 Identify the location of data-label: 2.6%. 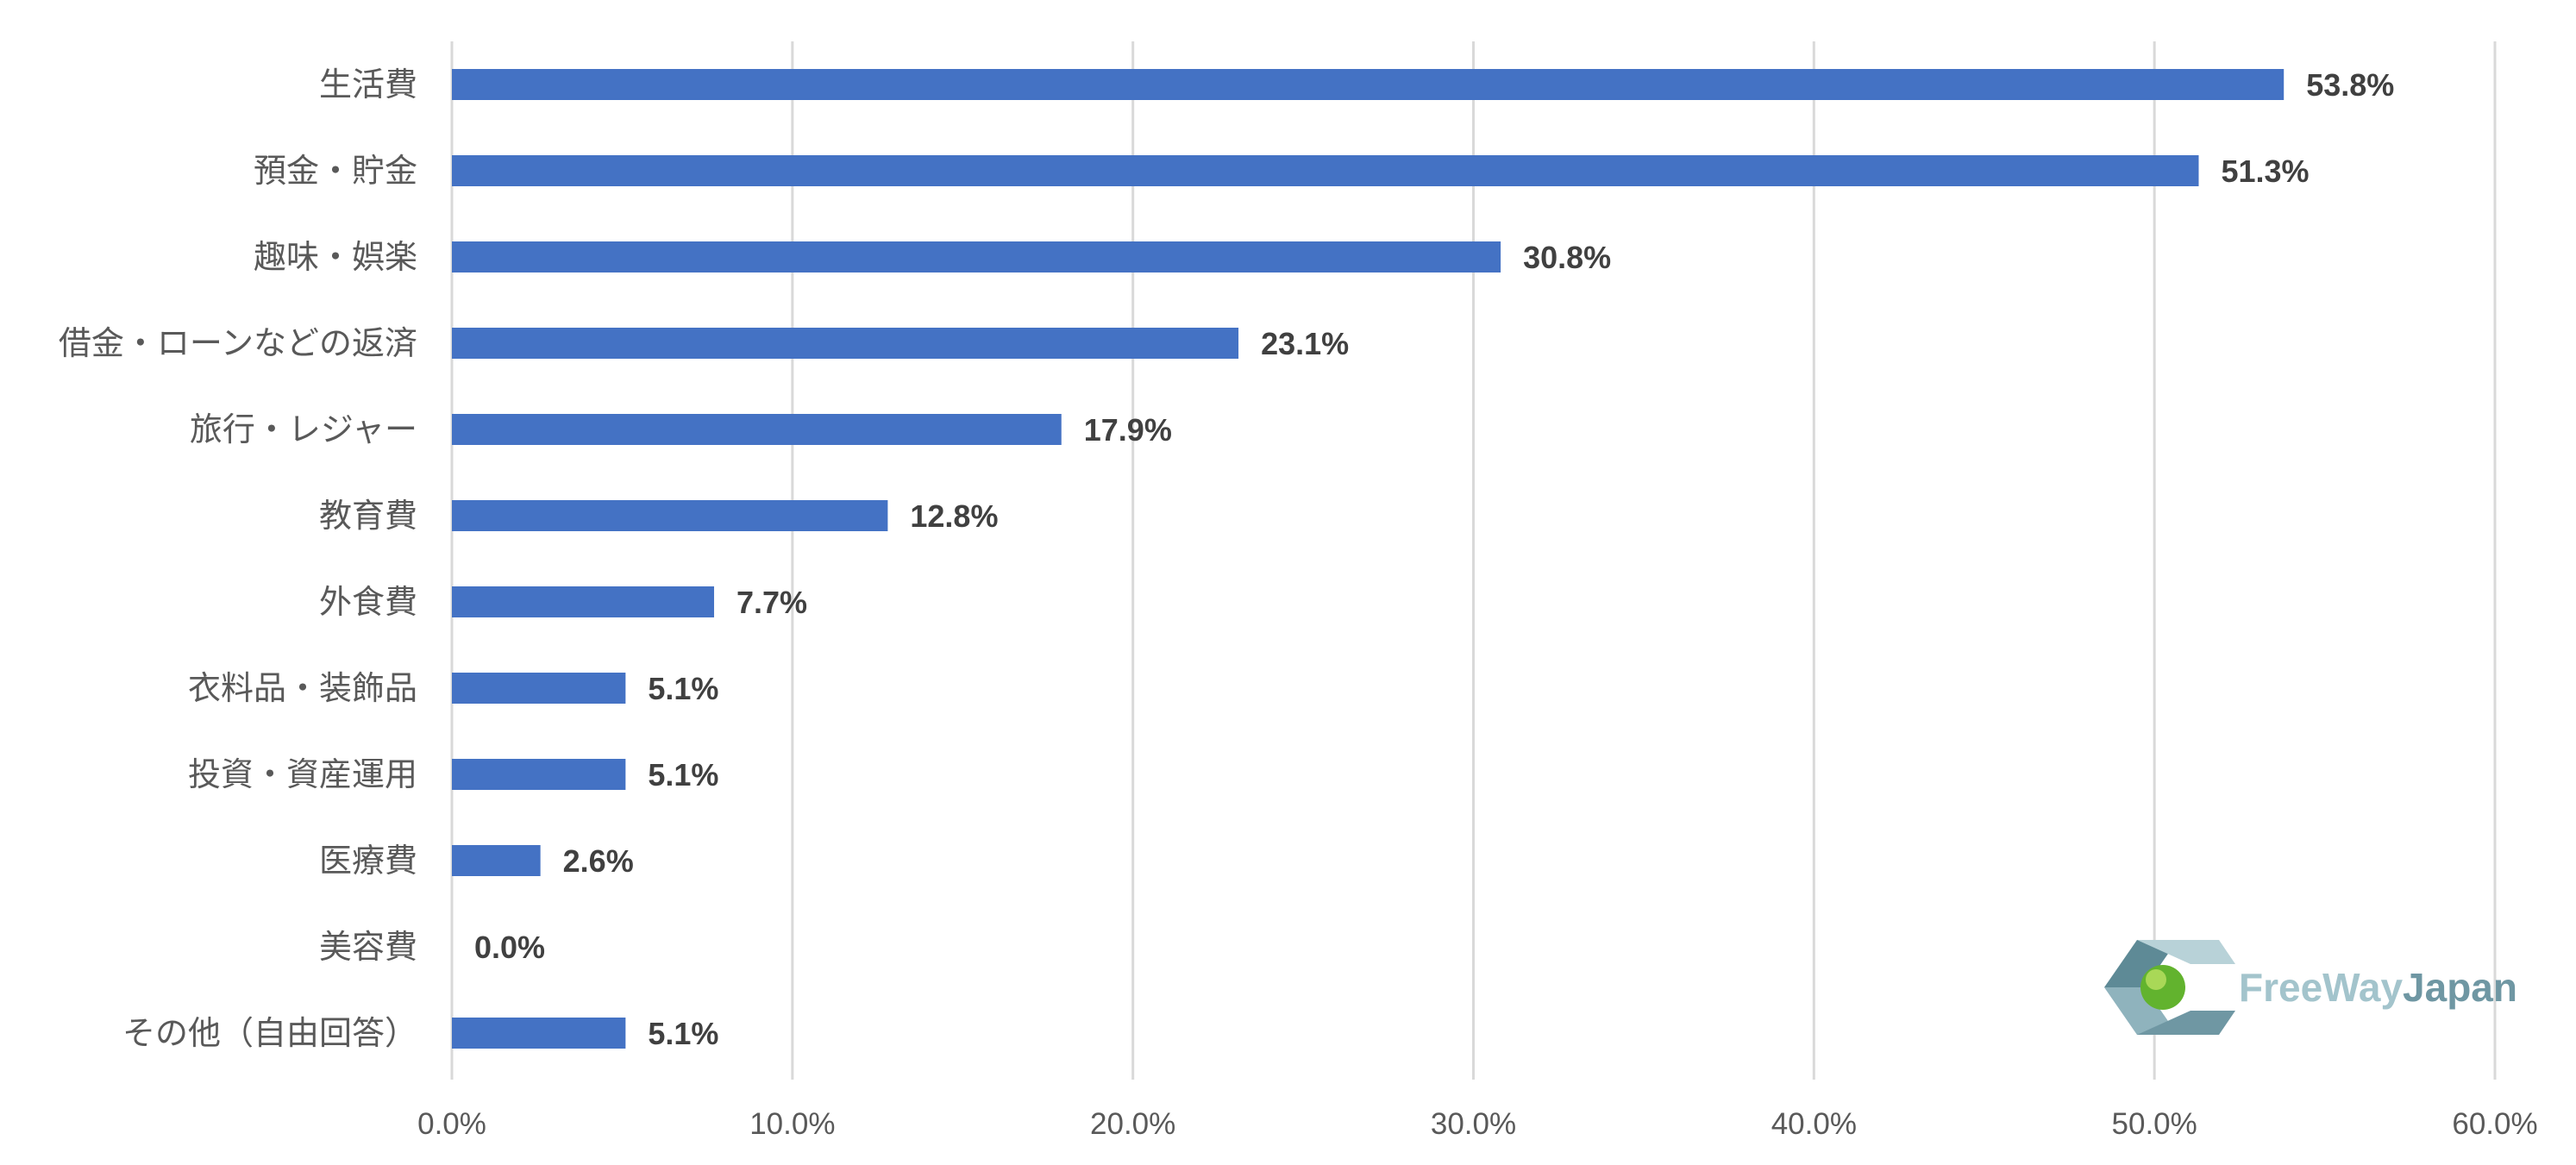
(598, 861).